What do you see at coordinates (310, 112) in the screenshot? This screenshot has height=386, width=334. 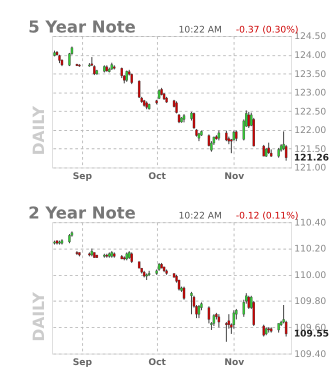 I see `y-tick-label: 122.50` at bounding box center [310, 112].